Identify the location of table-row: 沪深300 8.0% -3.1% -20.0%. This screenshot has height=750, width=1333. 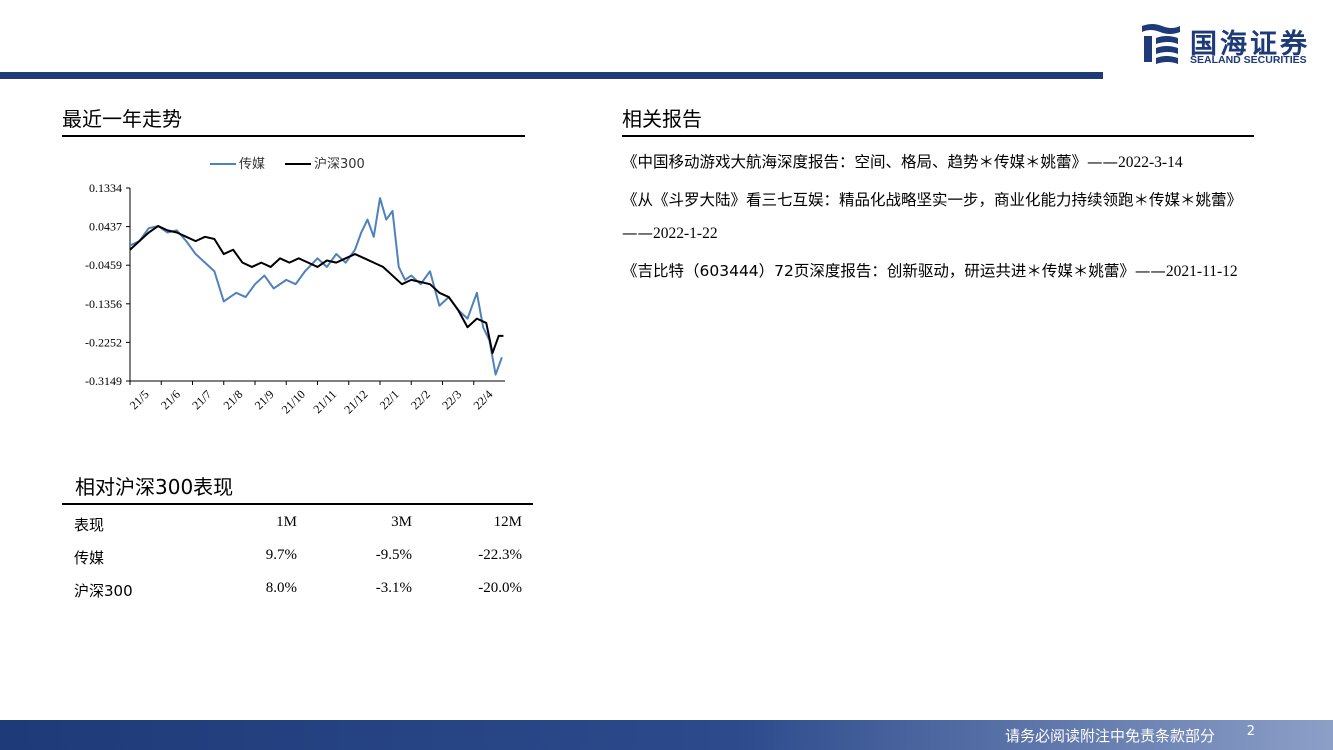
(297, 590).